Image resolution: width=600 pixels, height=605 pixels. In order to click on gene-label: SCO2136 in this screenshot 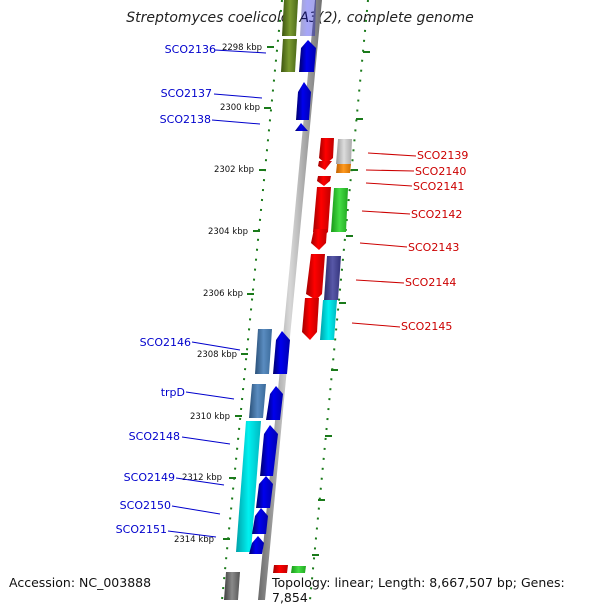, I will do `click(190, 49)`.